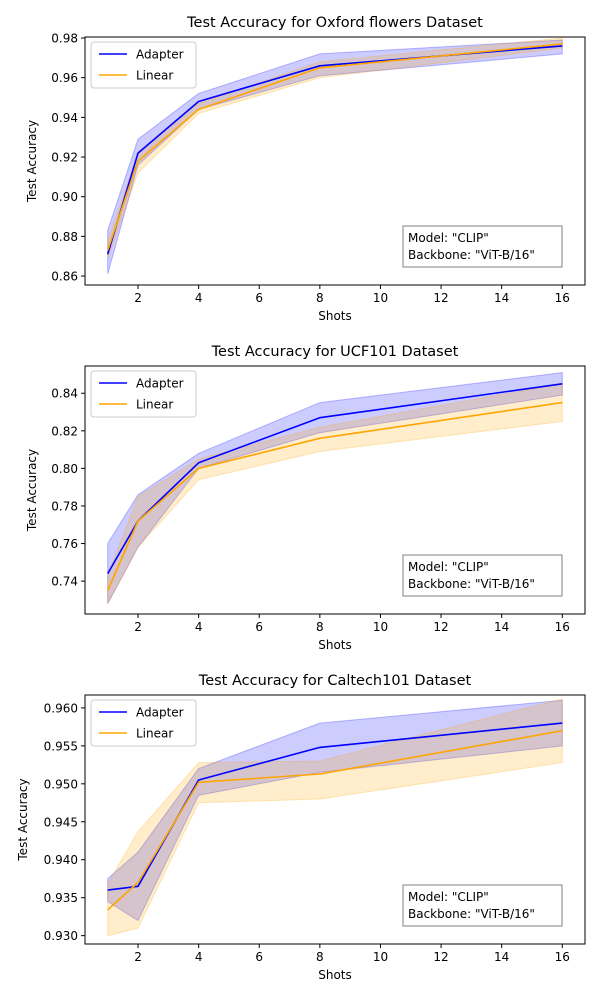 This screenshot has width=600, height=1000. What do you see at coordinates (61, 708) in the screenshot?
I see `y-tick-label: 0.960` at bounding box center [61, 708].